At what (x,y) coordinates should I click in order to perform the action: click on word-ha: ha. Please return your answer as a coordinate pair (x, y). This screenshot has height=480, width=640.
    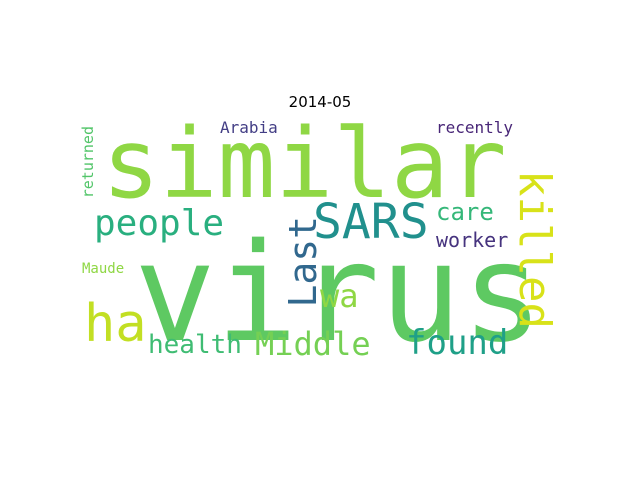
    Looking at the image, I should click on (115, 324).